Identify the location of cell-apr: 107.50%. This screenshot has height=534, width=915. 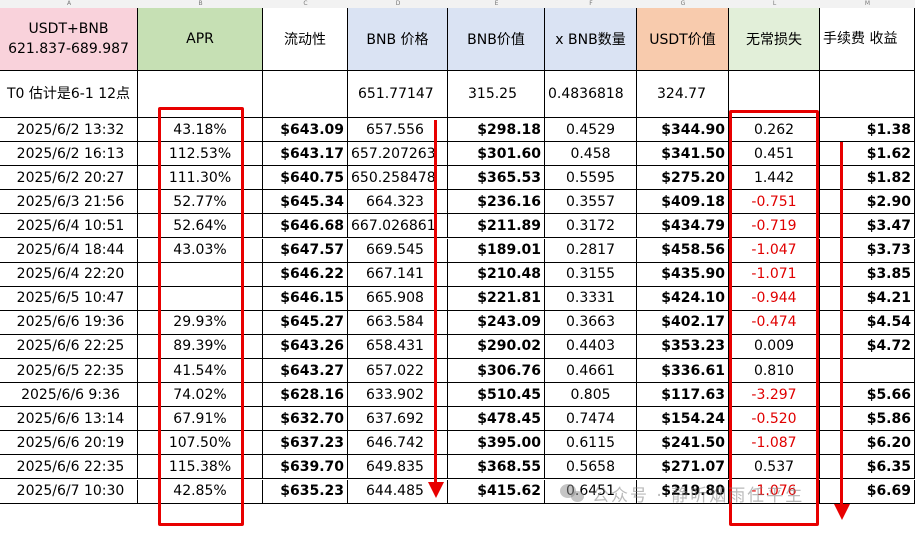
(200, 443).